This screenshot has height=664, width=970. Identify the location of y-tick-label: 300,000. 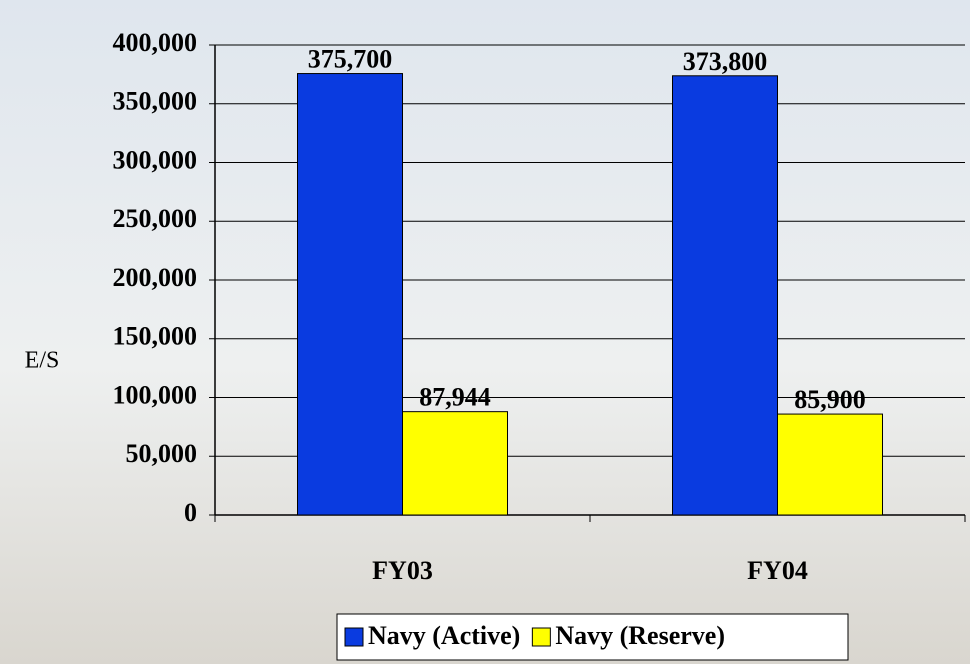
(155, 159).